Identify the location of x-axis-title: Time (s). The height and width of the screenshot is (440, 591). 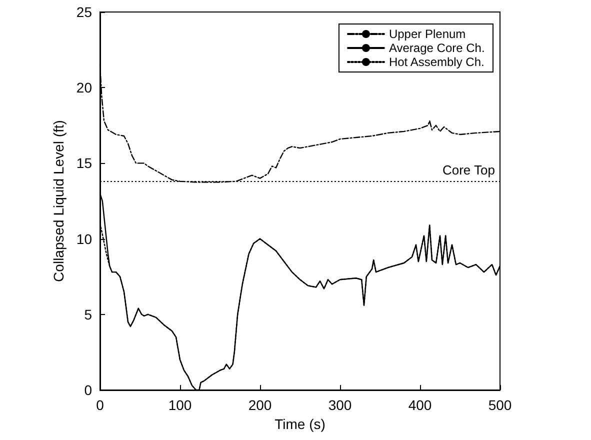
(300, 424).